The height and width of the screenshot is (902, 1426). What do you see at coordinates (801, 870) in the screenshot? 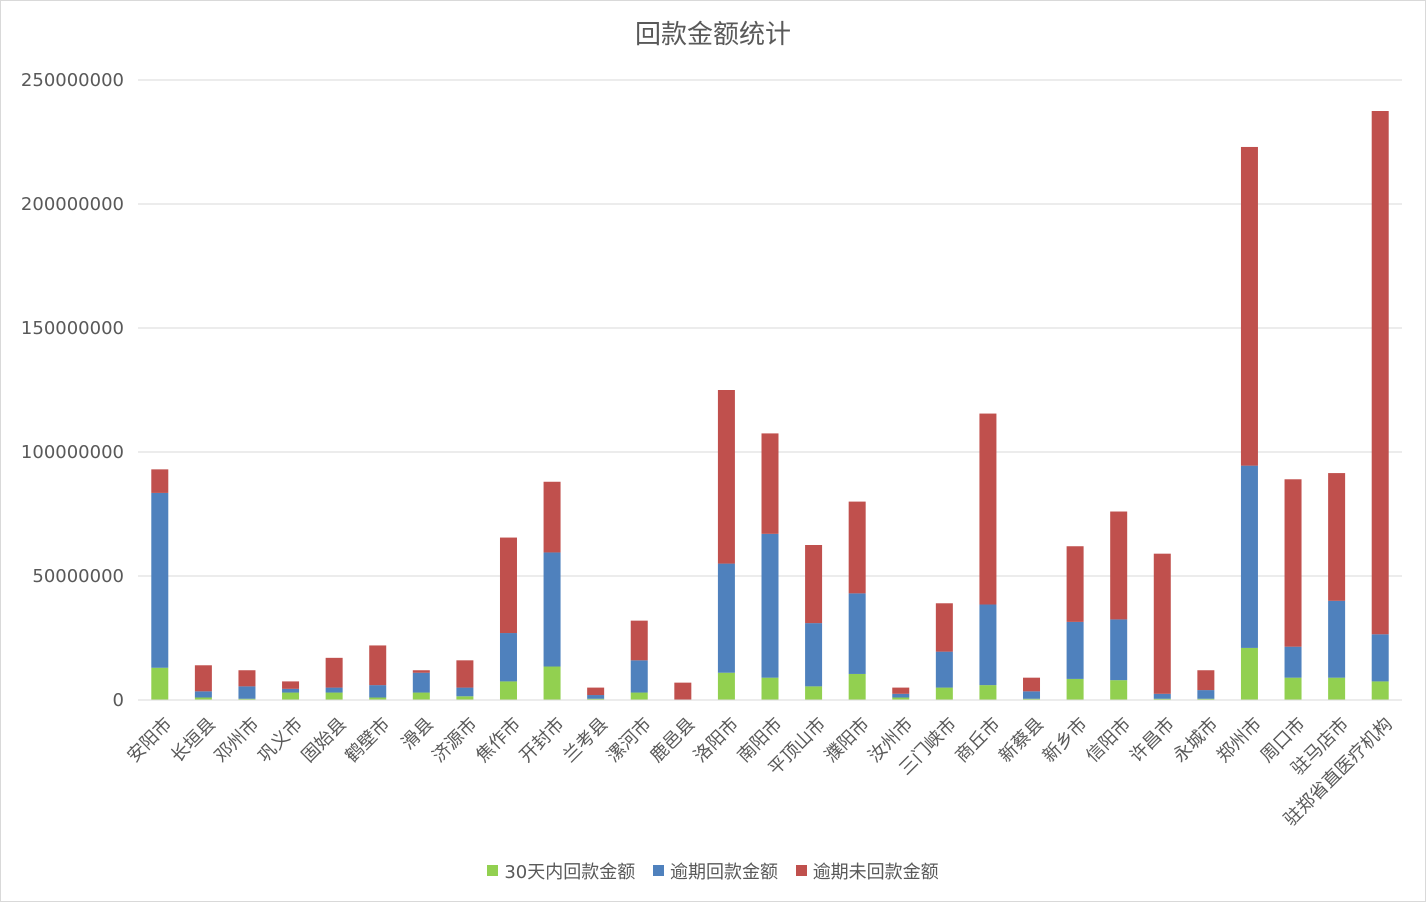
I see `legend-swatch-red` at bounding box center [801, 870].